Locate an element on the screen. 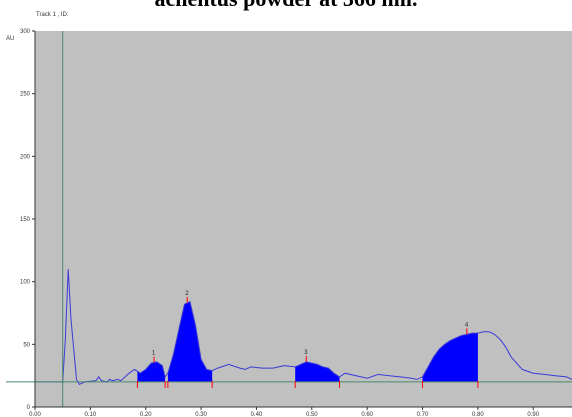 The width and height of the screenshot is (572, 417). y-tick-label: 150 is located at coordinates (25, 220).